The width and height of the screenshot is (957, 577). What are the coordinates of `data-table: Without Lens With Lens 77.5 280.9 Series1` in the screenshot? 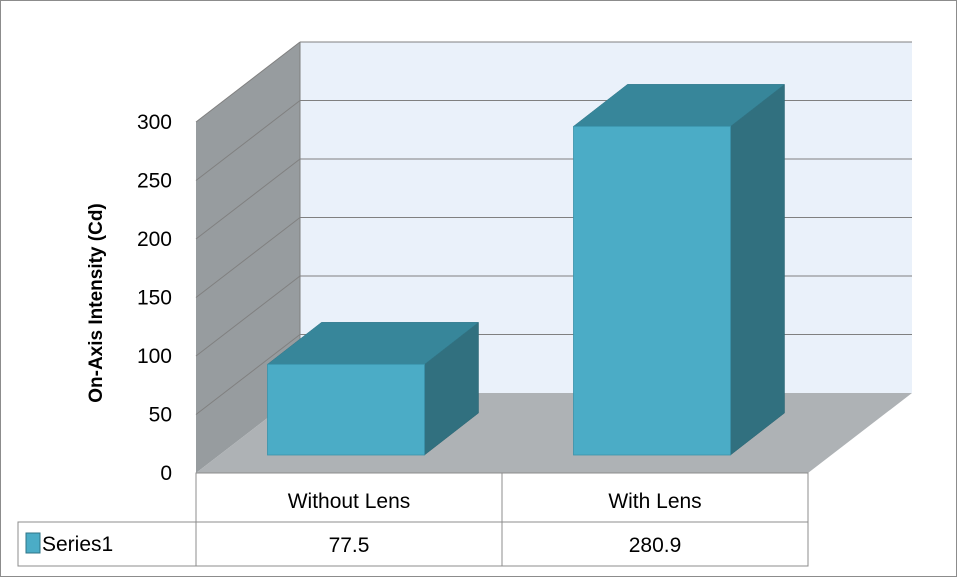 It's located at (413, 519).